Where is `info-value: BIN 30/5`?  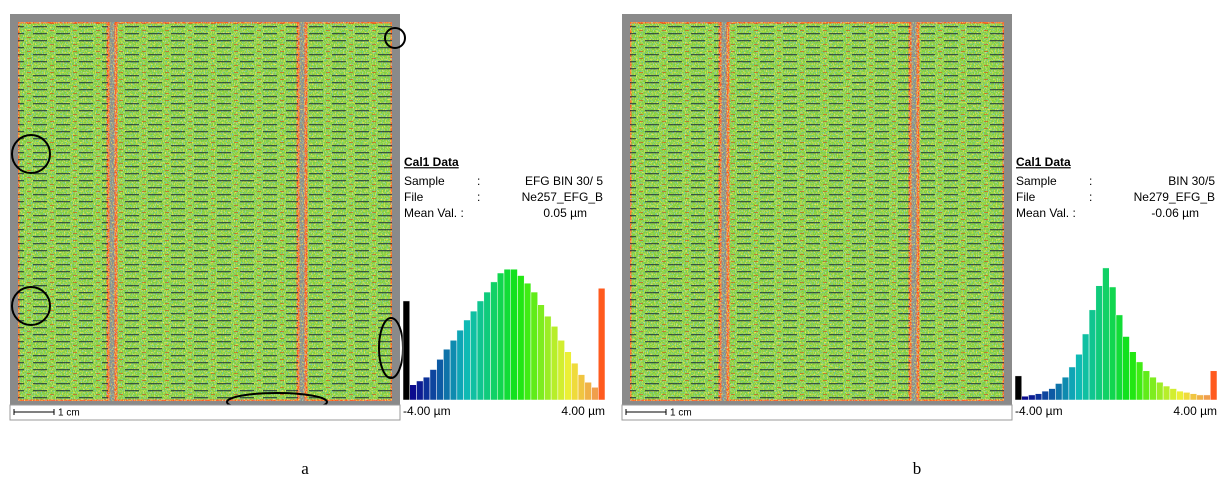
info-value: BIN 30/5 is located at coordinates (1191, 181).